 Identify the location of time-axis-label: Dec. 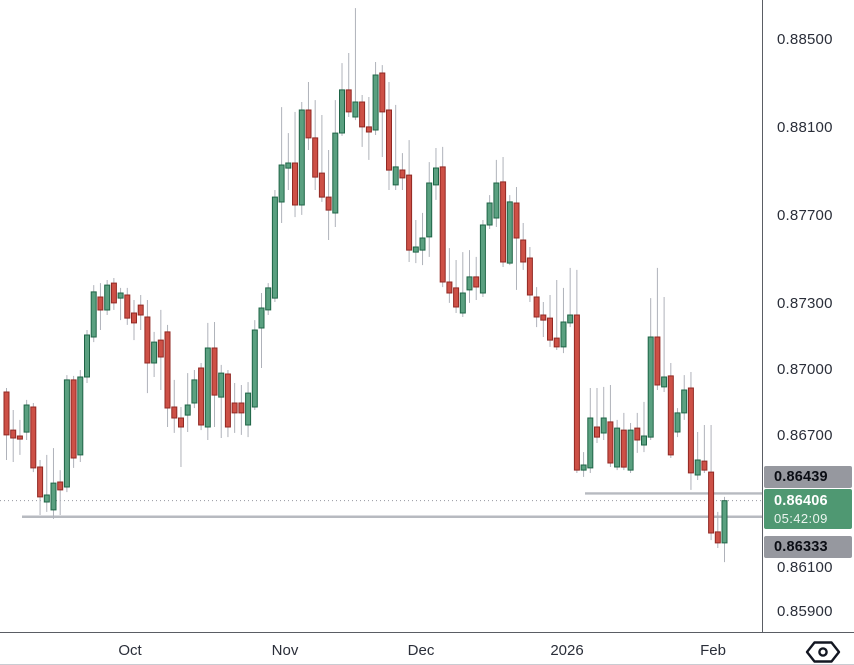
(421, 650).